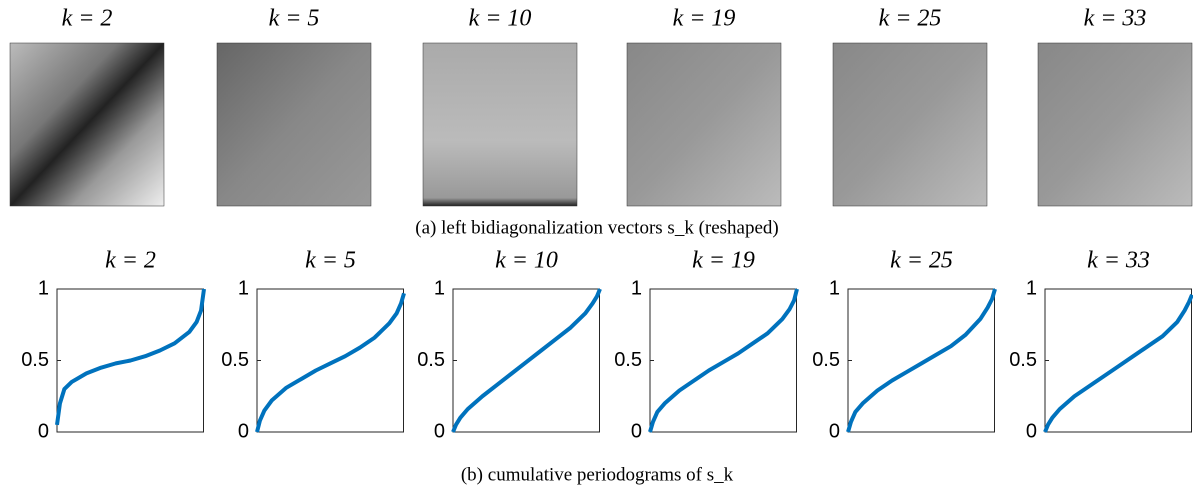 This screenshot has height=493, width=1193. I want to click on image-title: k = 33, so click(1115, 19).